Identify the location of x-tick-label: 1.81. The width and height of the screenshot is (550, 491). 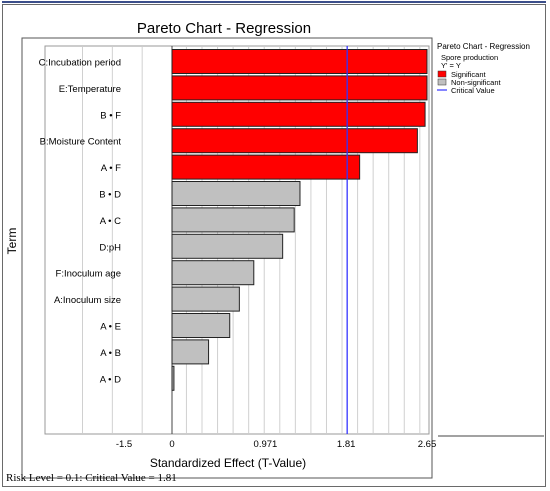
(346, 444).